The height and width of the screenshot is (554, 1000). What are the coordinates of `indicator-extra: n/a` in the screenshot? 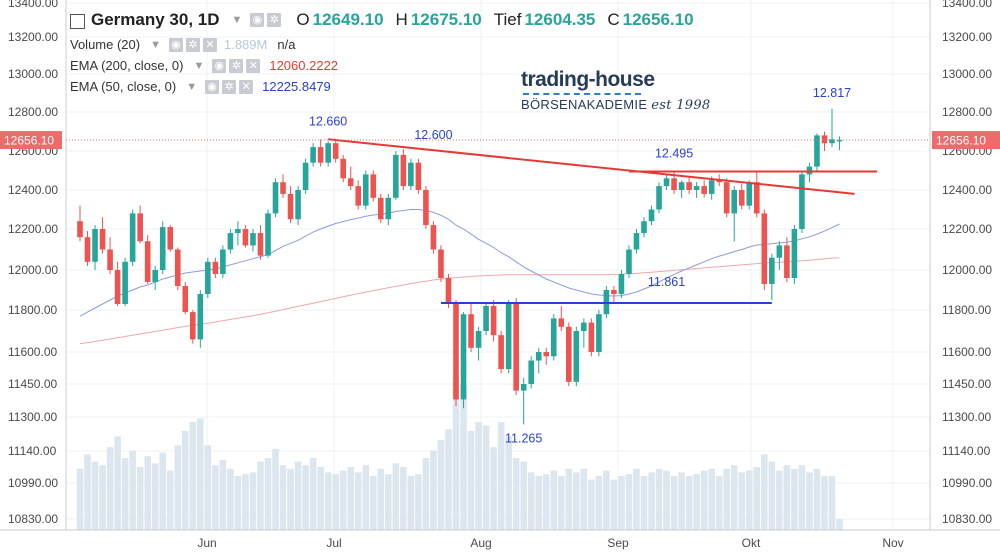 It's located at (286, 44).